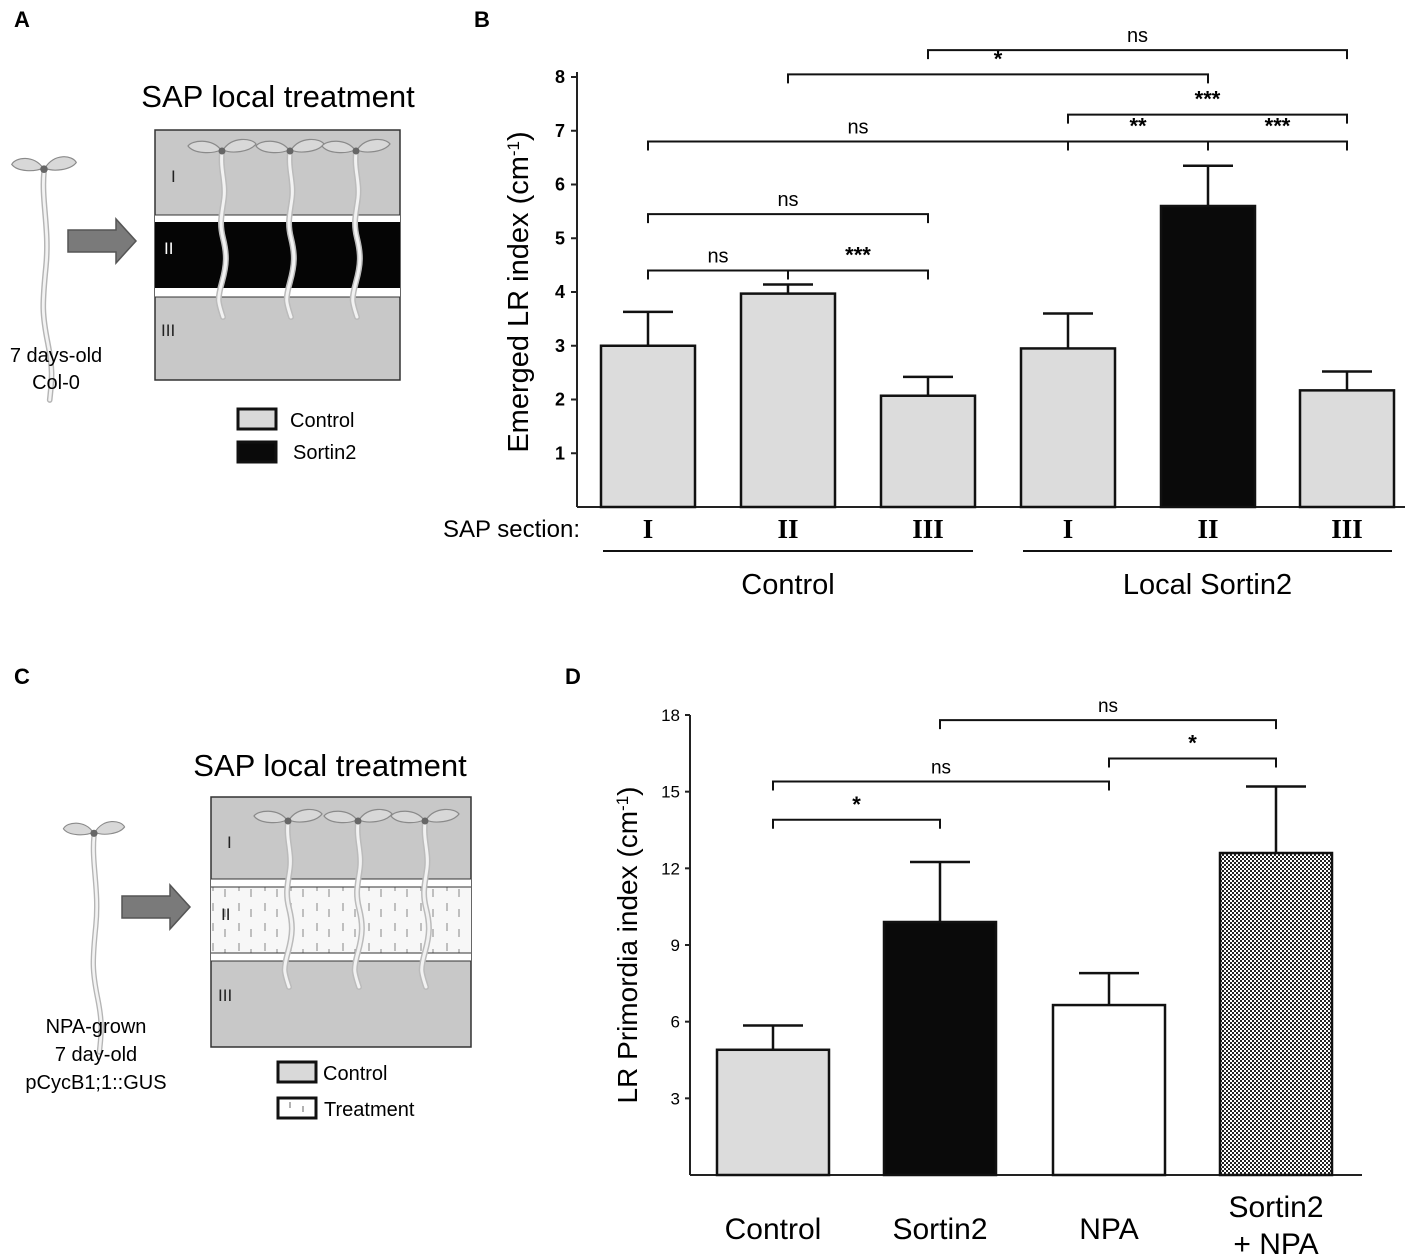  Describe the element at coordinates (670, 868) in the screenshot. I see `y-tick-label-d: 12` at that location.